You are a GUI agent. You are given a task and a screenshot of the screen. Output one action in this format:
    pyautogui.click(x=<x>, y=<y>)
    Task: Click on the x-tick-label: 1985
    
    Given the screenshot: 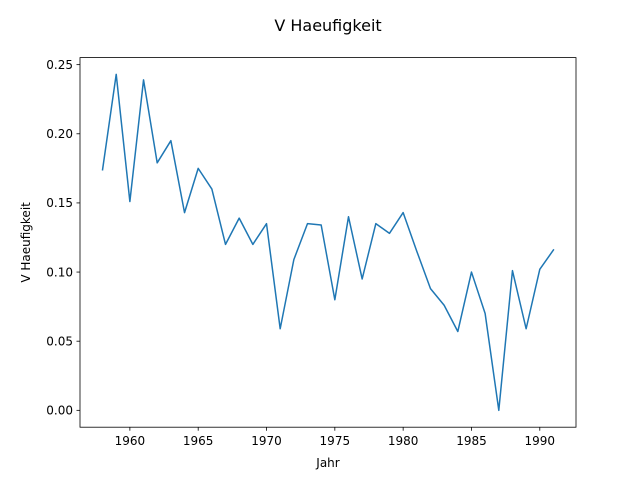 What is the action you would take?
    pyautogui.click(x=471, y=441)
    